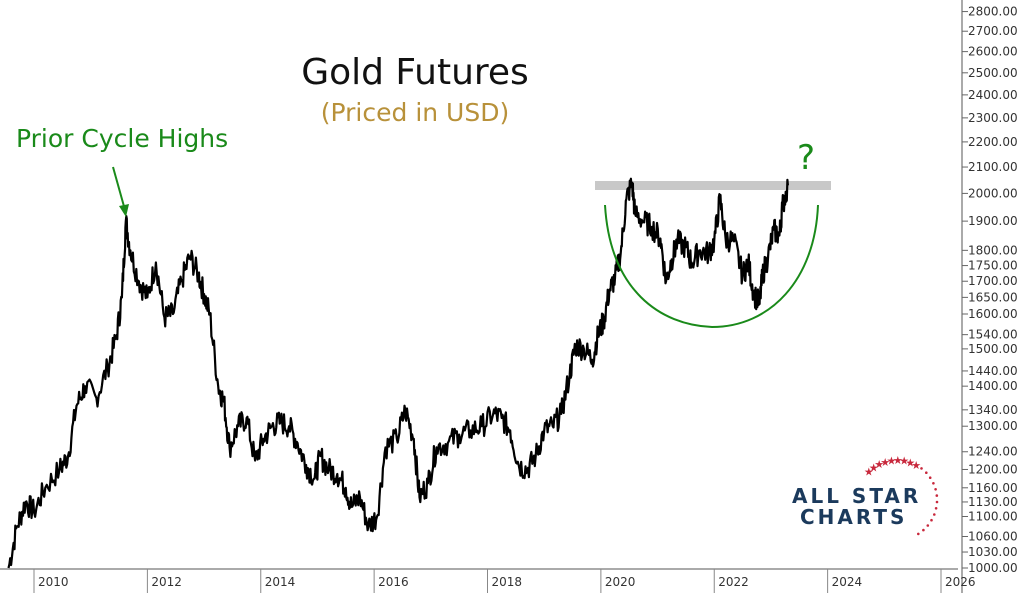  I want to click on y-tick-label: 1200.00, so click(993, 469).